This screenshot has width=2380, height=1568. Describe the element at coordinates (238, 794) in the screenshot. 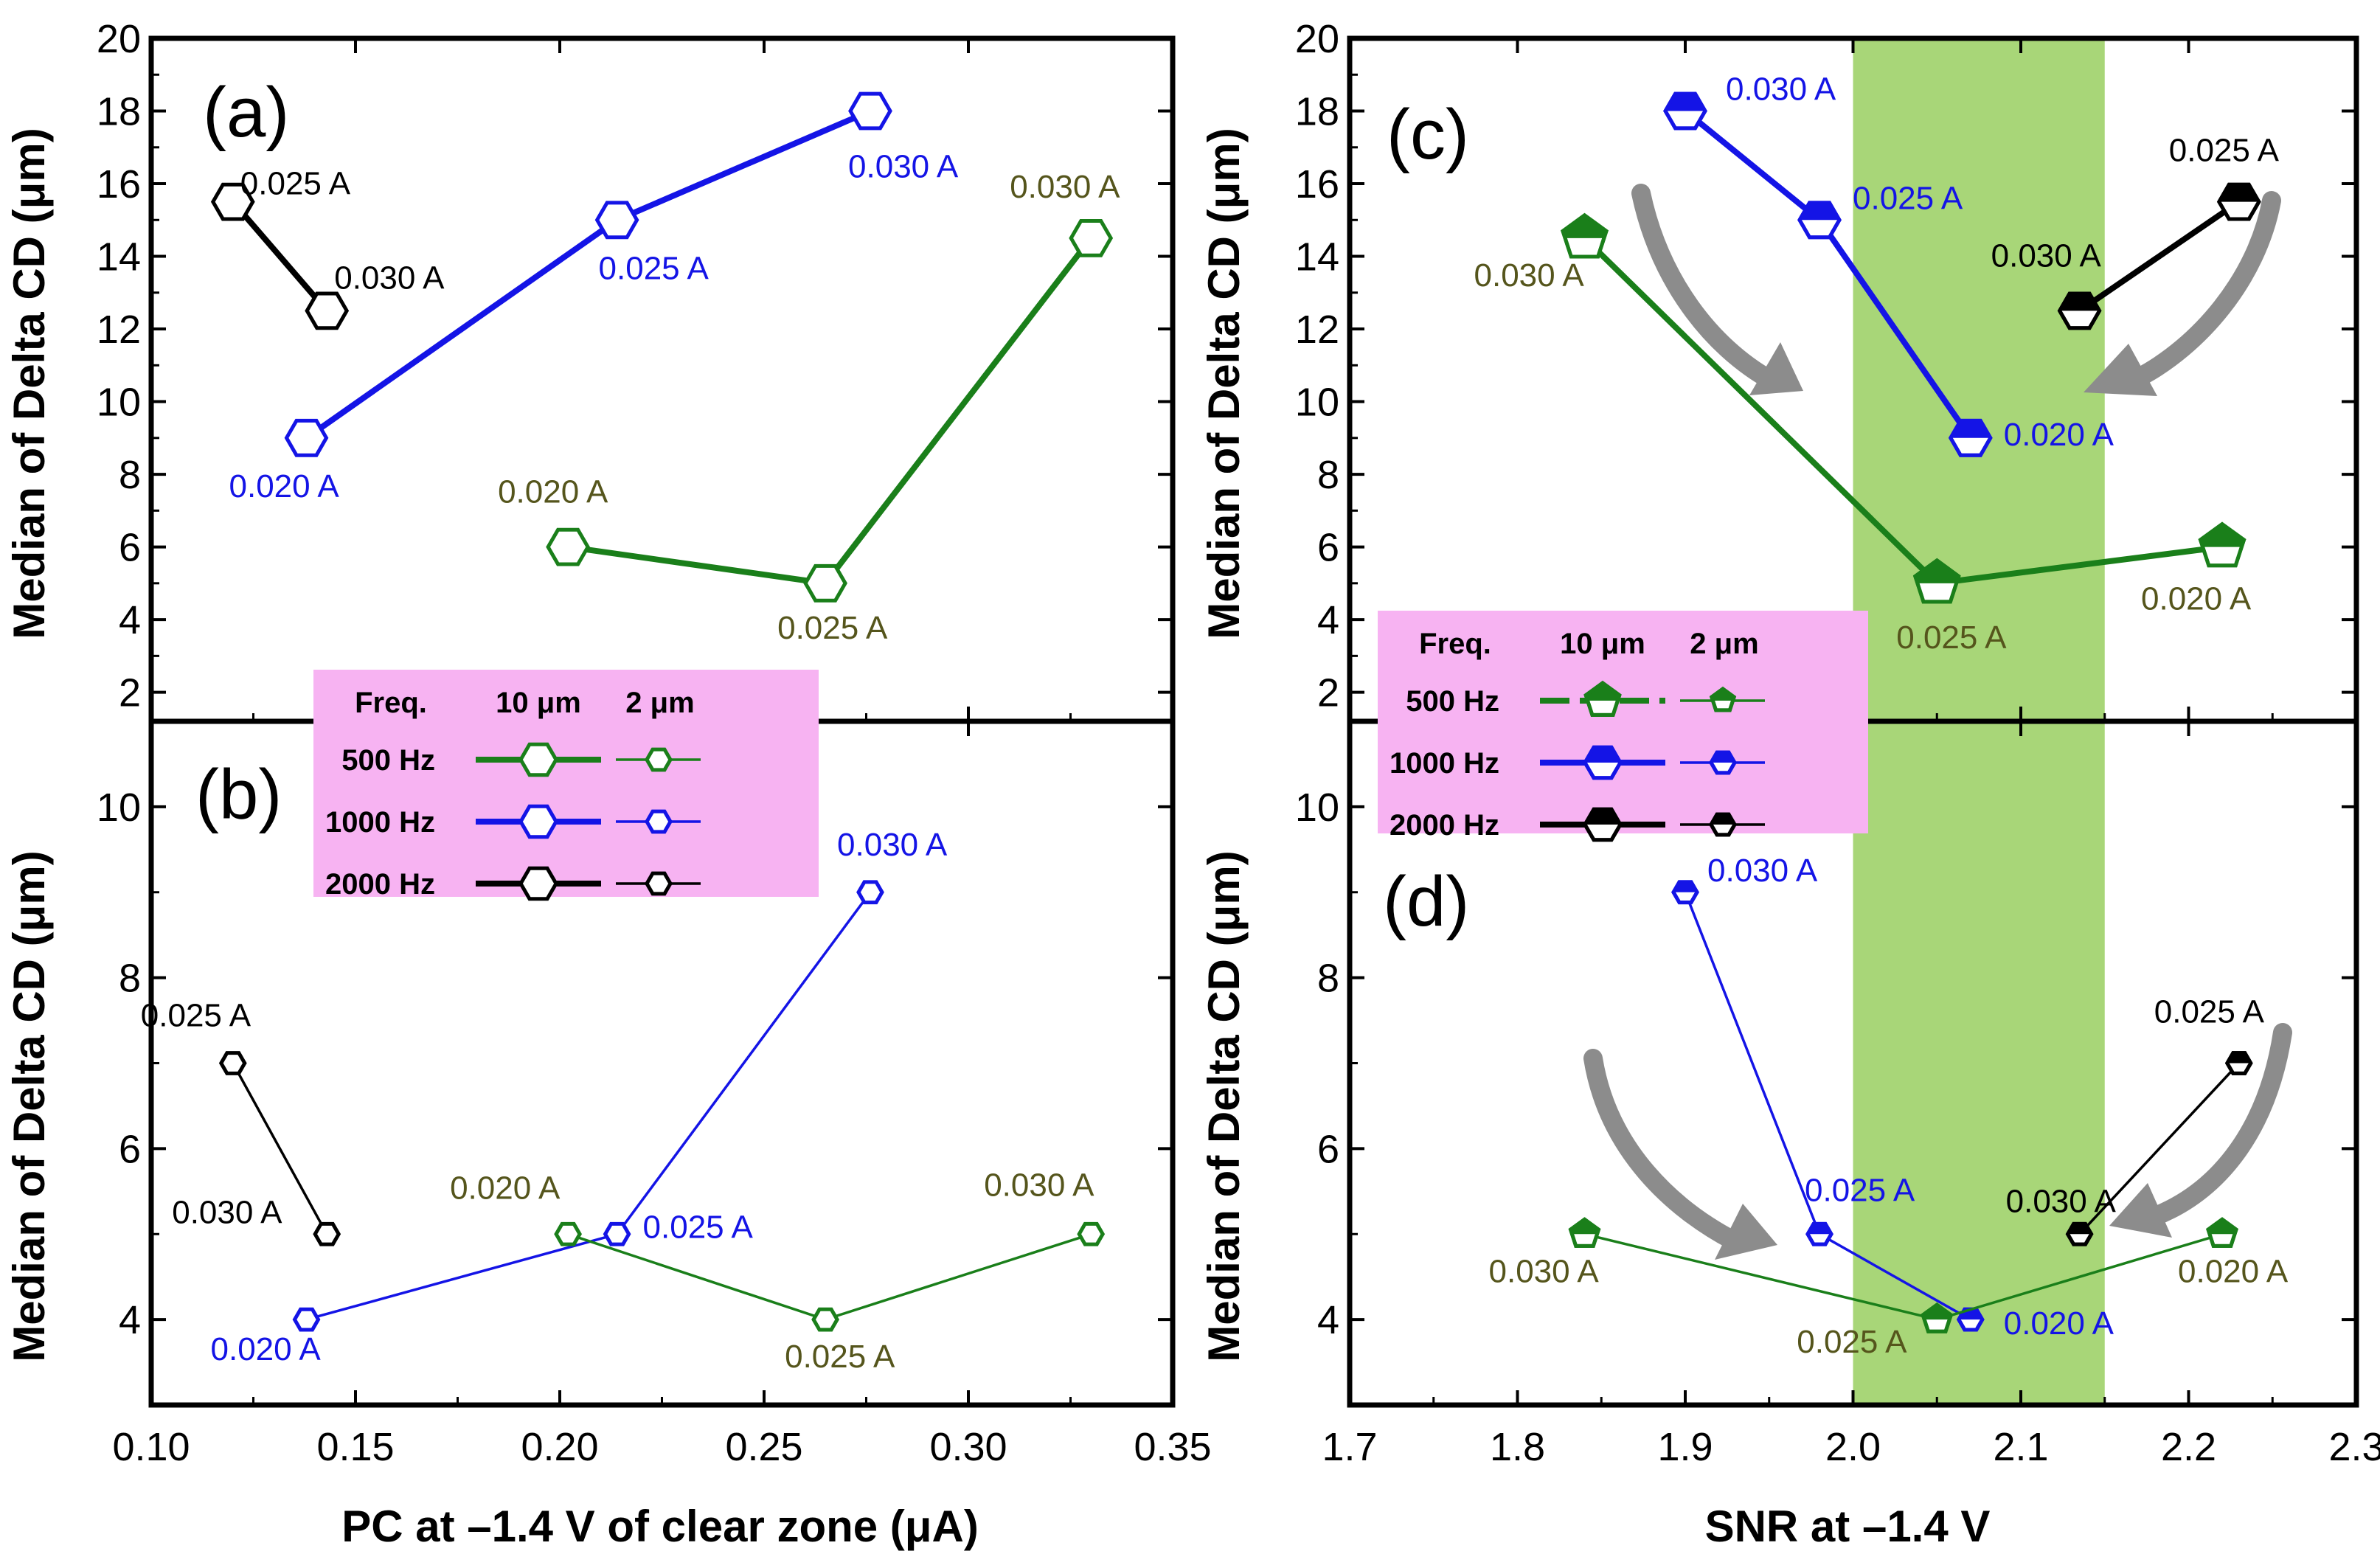

I see `panel-label-b: (b)` at that location.